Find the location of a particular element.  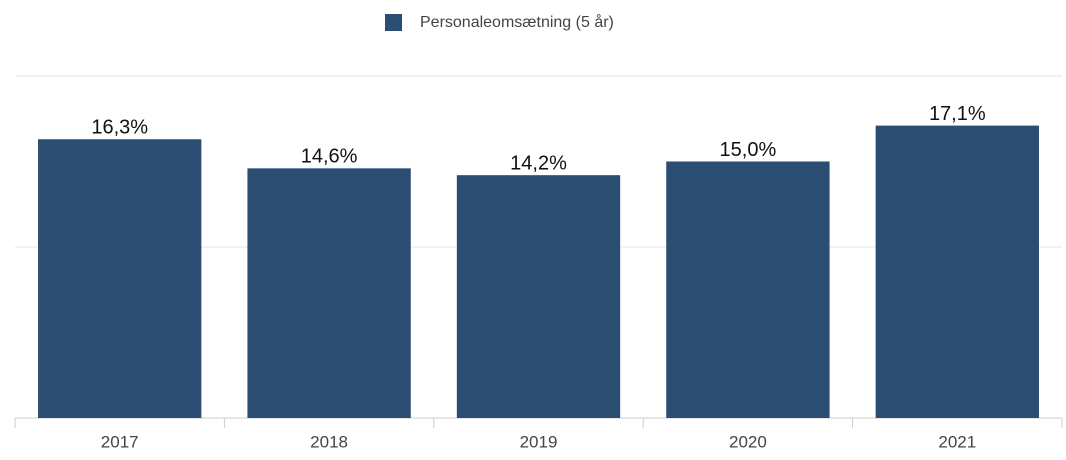

value-label: 14,6% is located at coordinates (329, 157).